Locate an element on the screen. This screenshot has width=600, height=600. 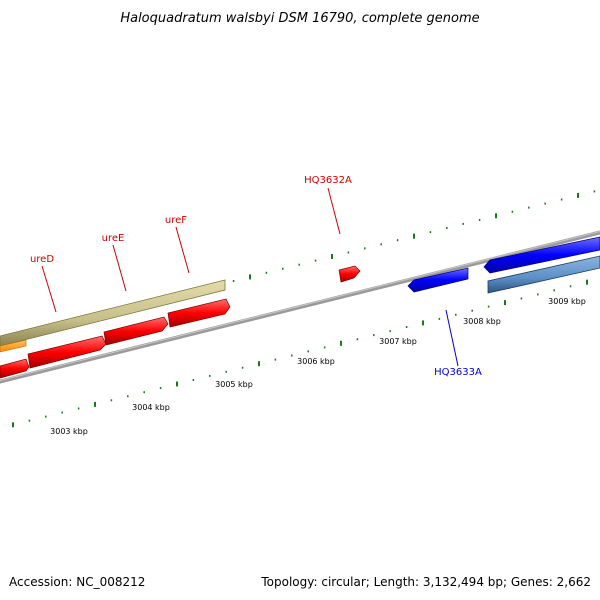
gene-label-ureD: ureD is located at coordinates (42, 259).